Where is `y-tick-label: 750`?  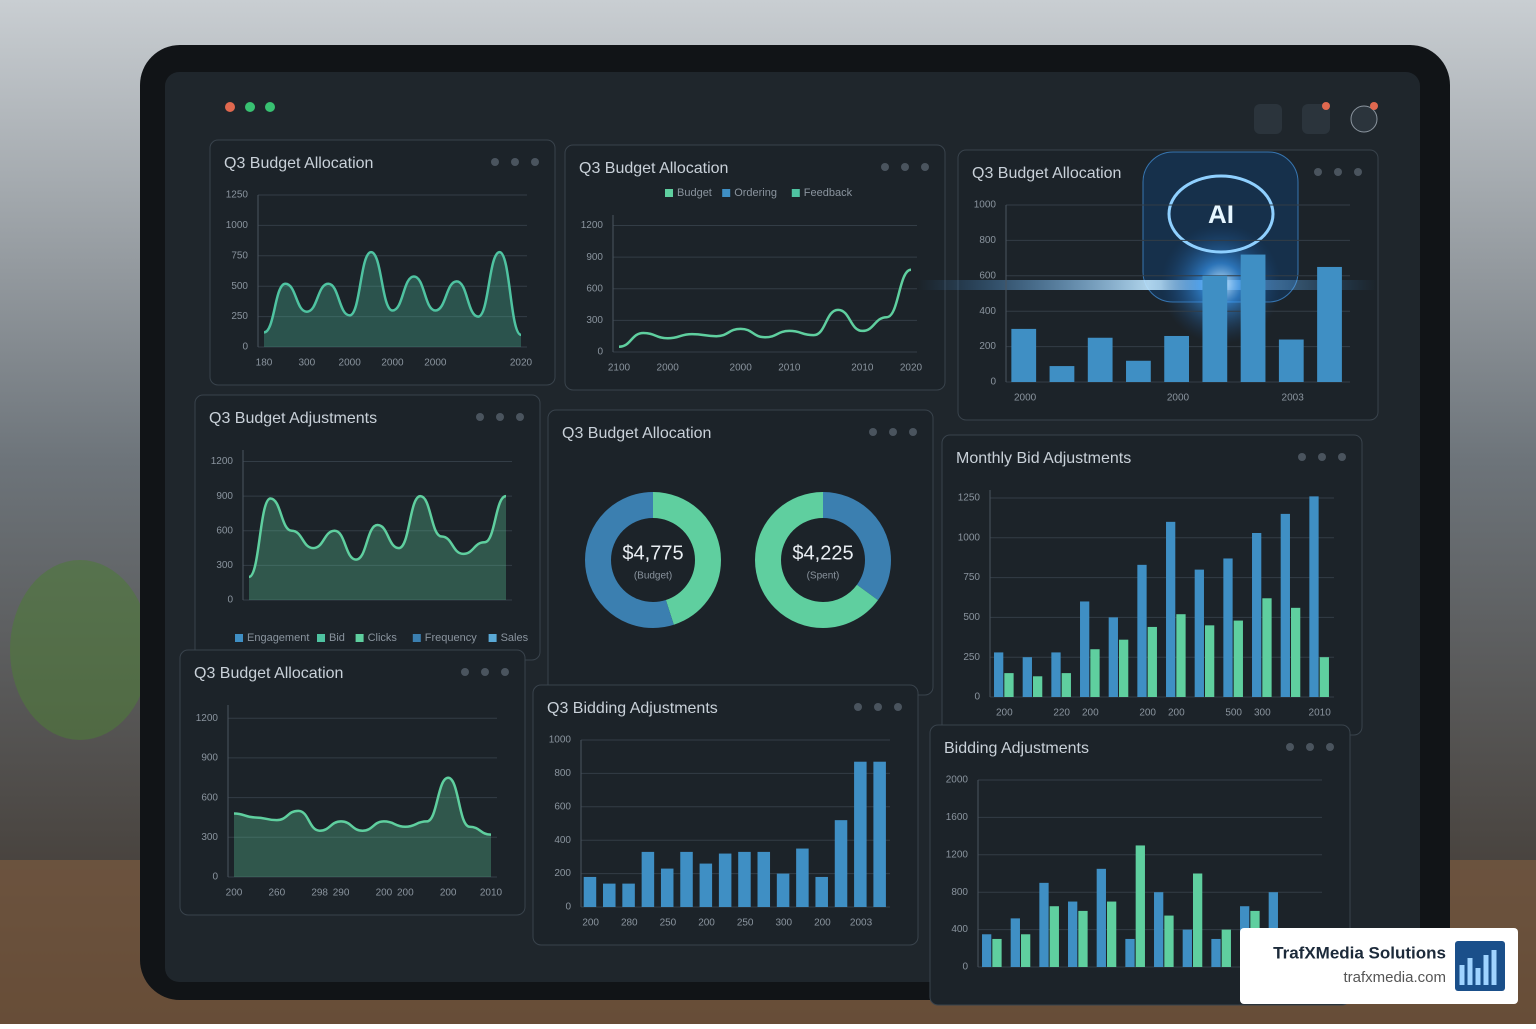
y-tick-label: 750 is located at coordinates (971, 577).